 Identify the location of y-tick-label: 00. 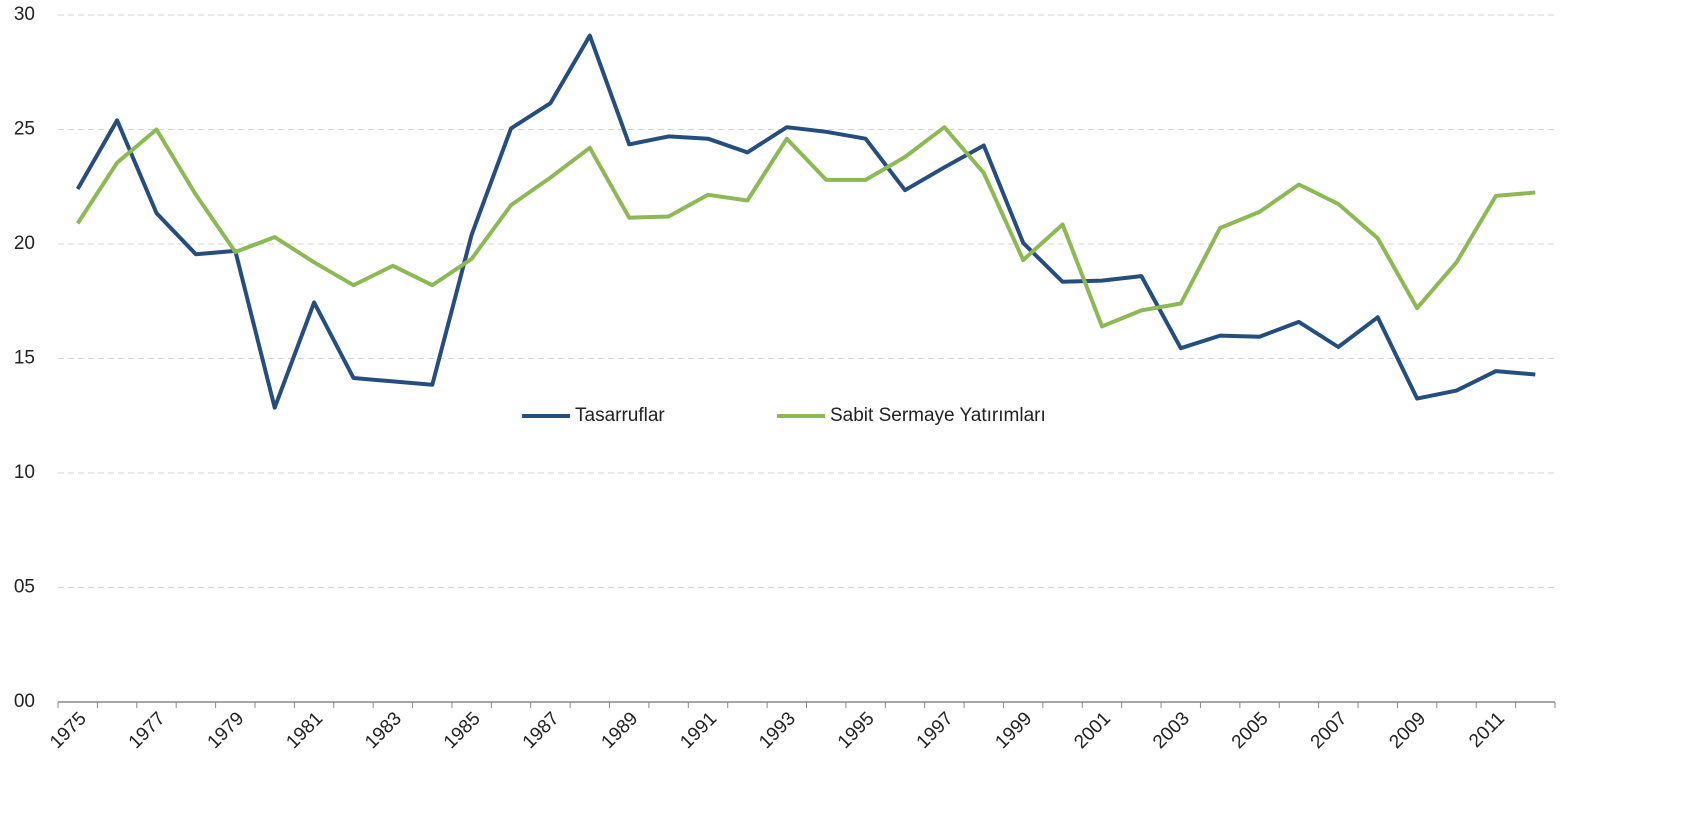
(24, 701).